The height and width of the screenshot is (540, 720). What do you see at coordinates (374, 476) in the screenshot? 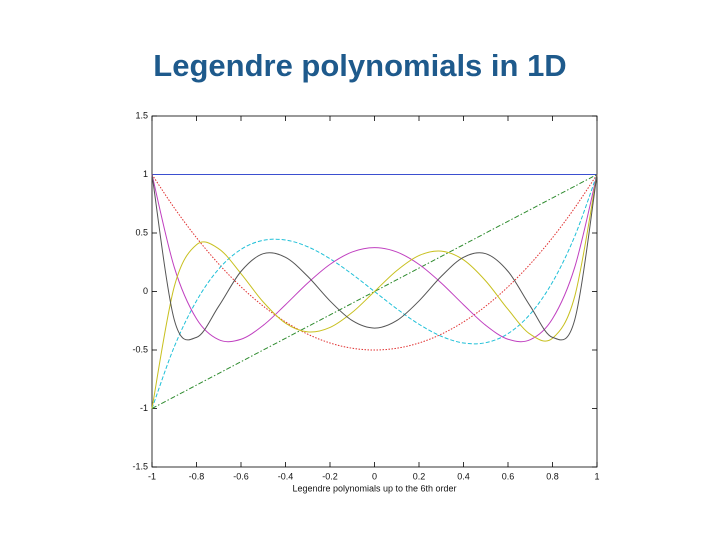
I see `x-tick-label: 0` at bounding box center [374, 476].